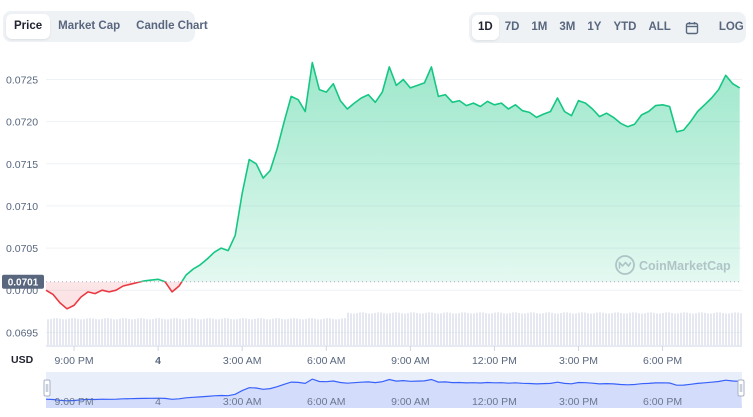 This screenshot has height=417, width=753. Describe the element at coordinates (485, 27) in the screenshot. I see `range-tab-1d: 1D` at that location.